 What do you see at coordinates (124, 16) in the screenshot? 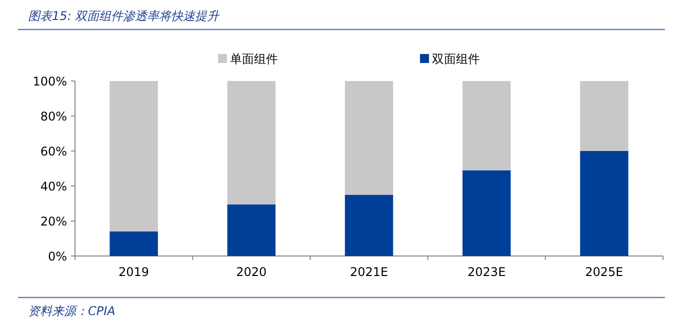
I see `chart-title: 图表15: 双面组件渗透率将快速提升` at bounding box center [124, 16].